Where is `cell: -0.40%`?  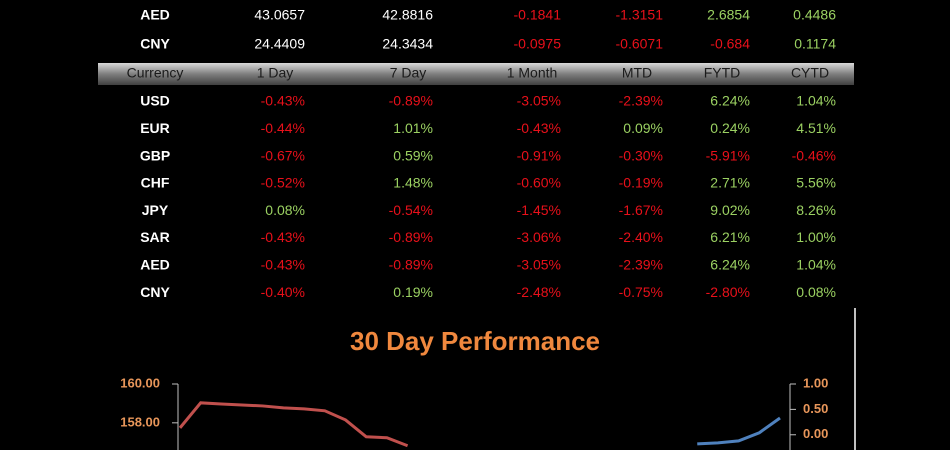 cell: -0.40% is located at coordinates (283, 292).